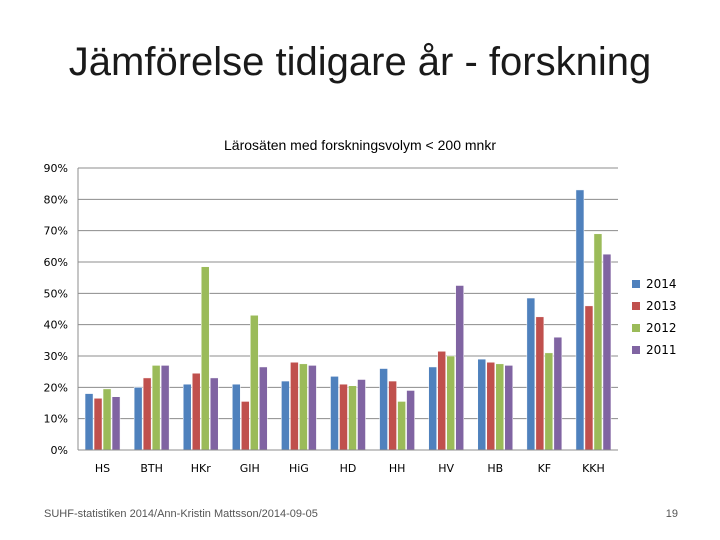 This screenshot has width=720, height=540. I want to click on x-tick-label: HV, so click(446, 468).